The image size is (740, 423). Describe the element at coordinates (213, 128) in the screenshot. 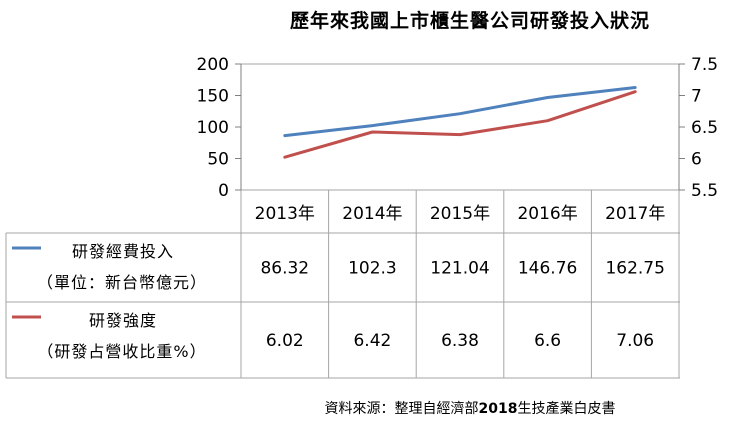

I see `left-tick-label: 100` at that location.